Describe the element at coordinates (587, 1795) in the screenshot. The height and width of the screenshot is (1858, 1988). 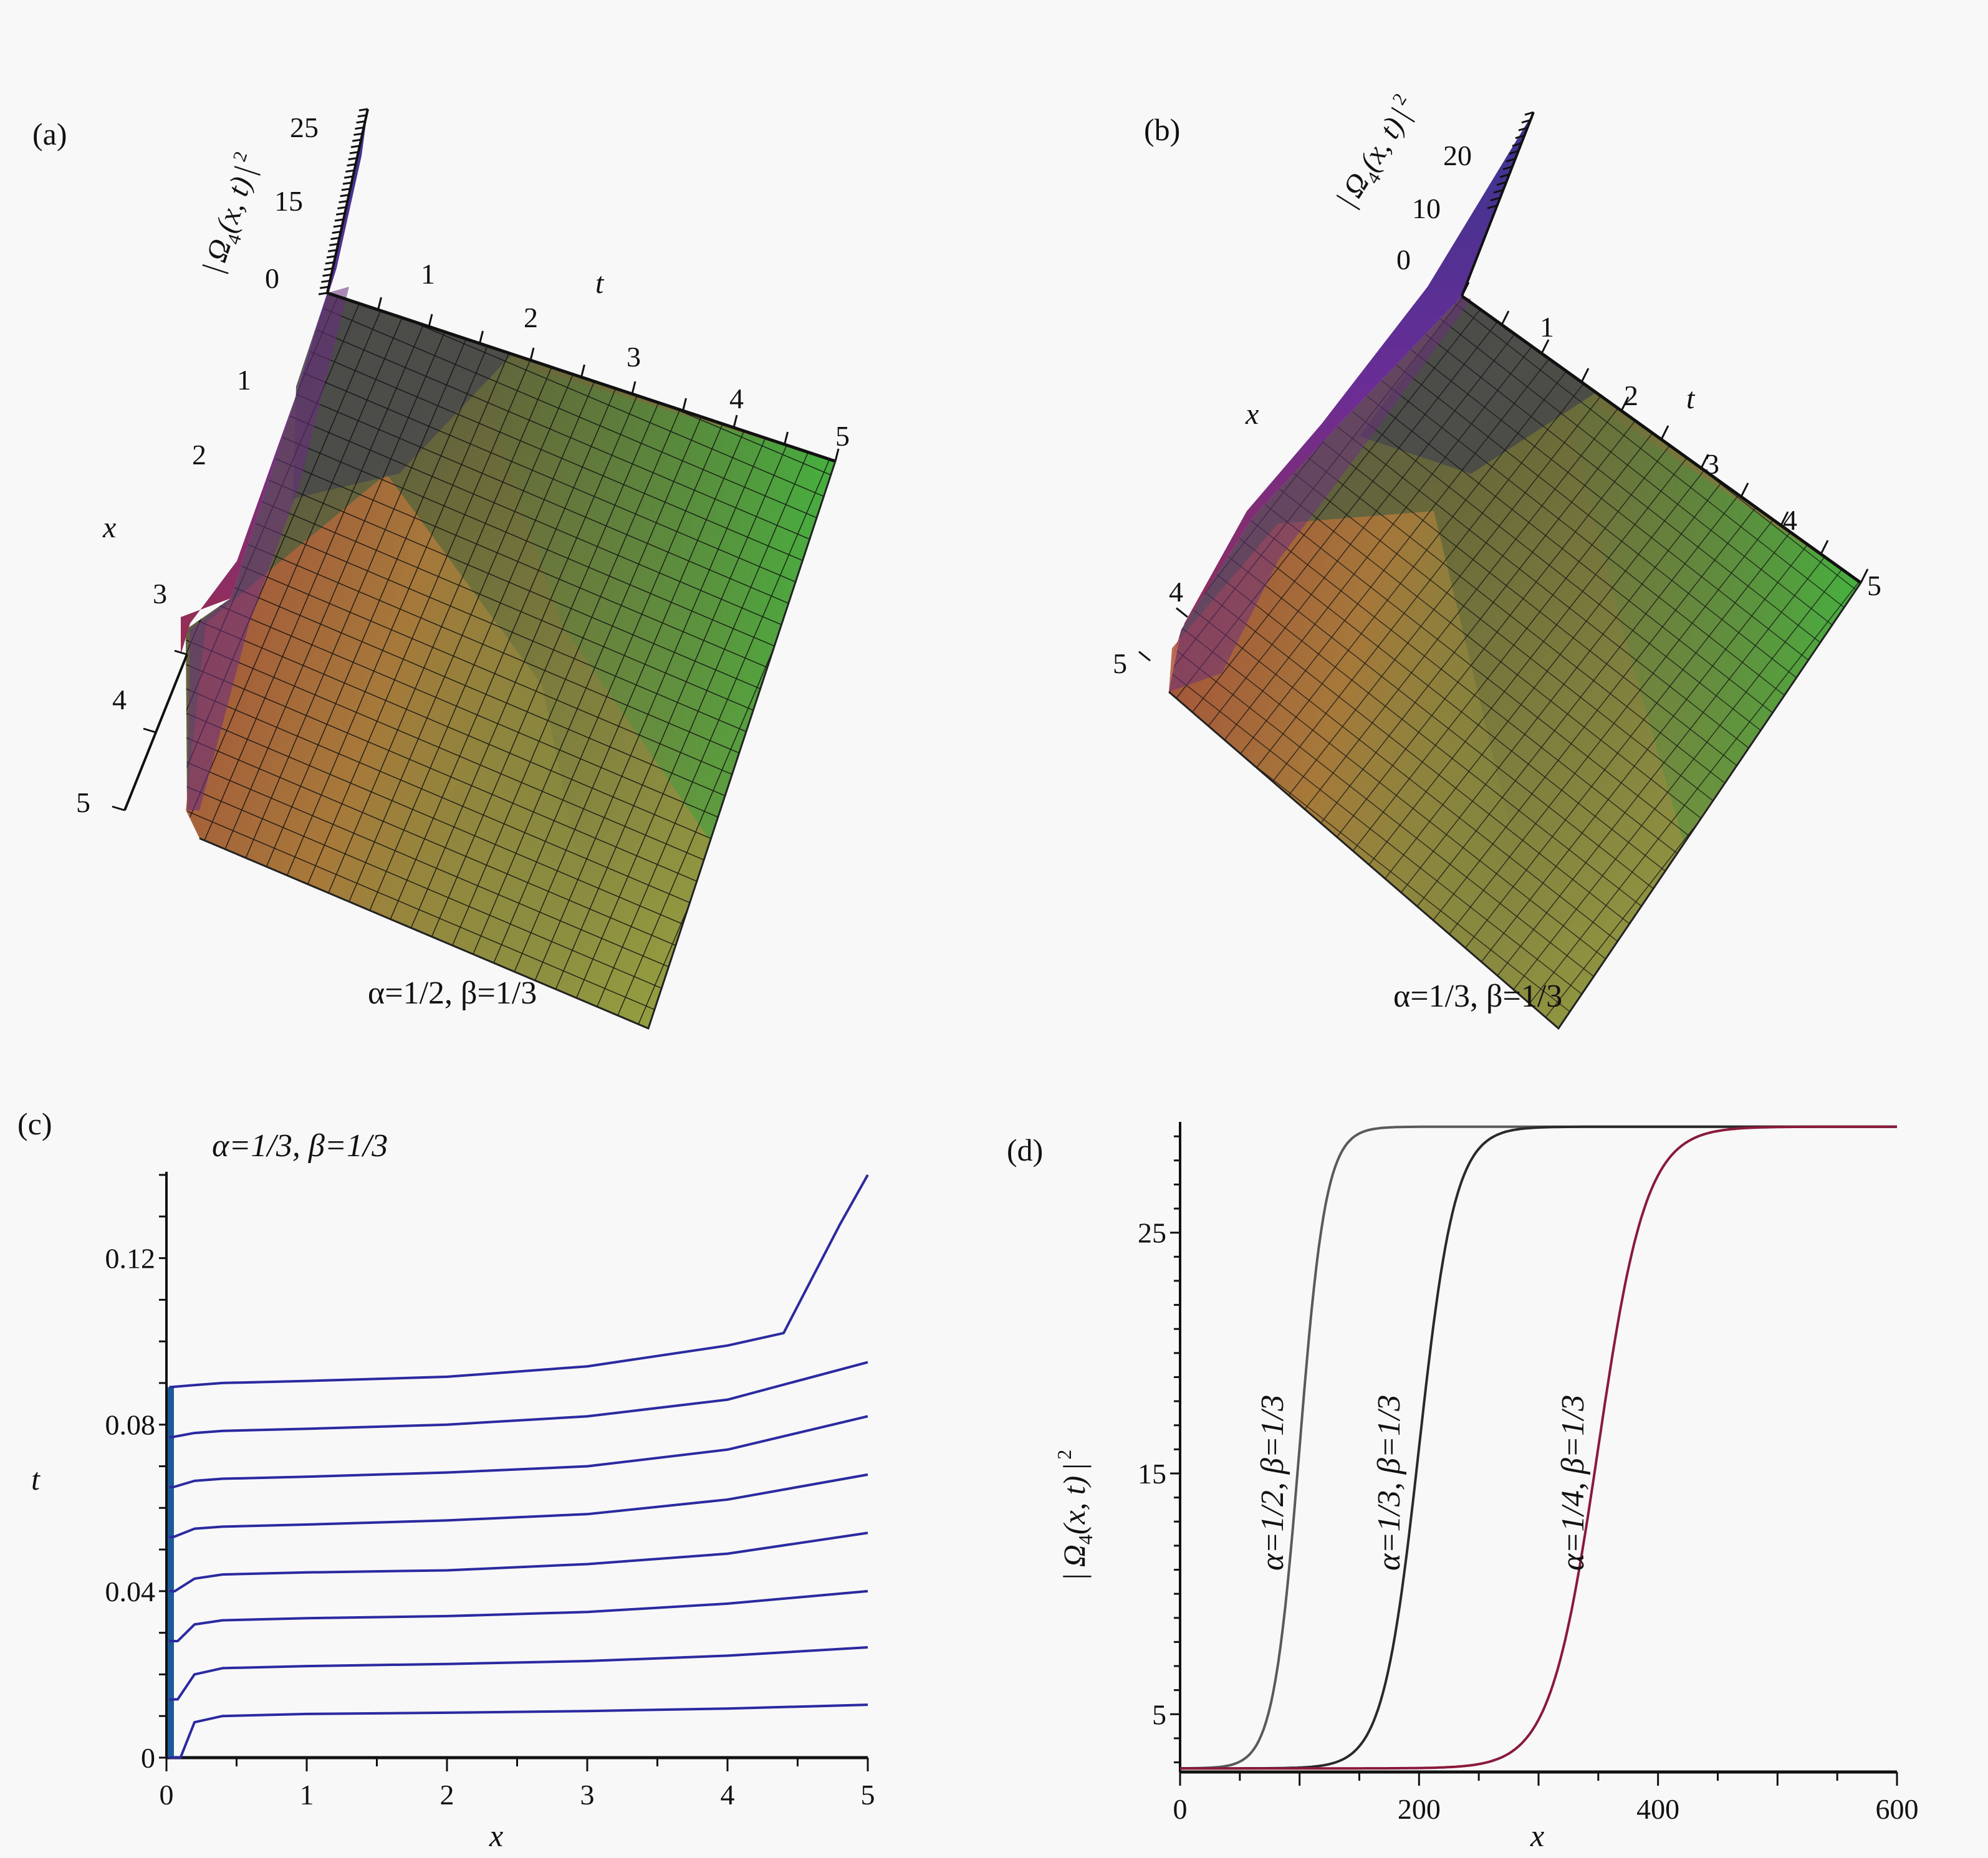
I see `panel-c-x-tick-label: 3` at that location.